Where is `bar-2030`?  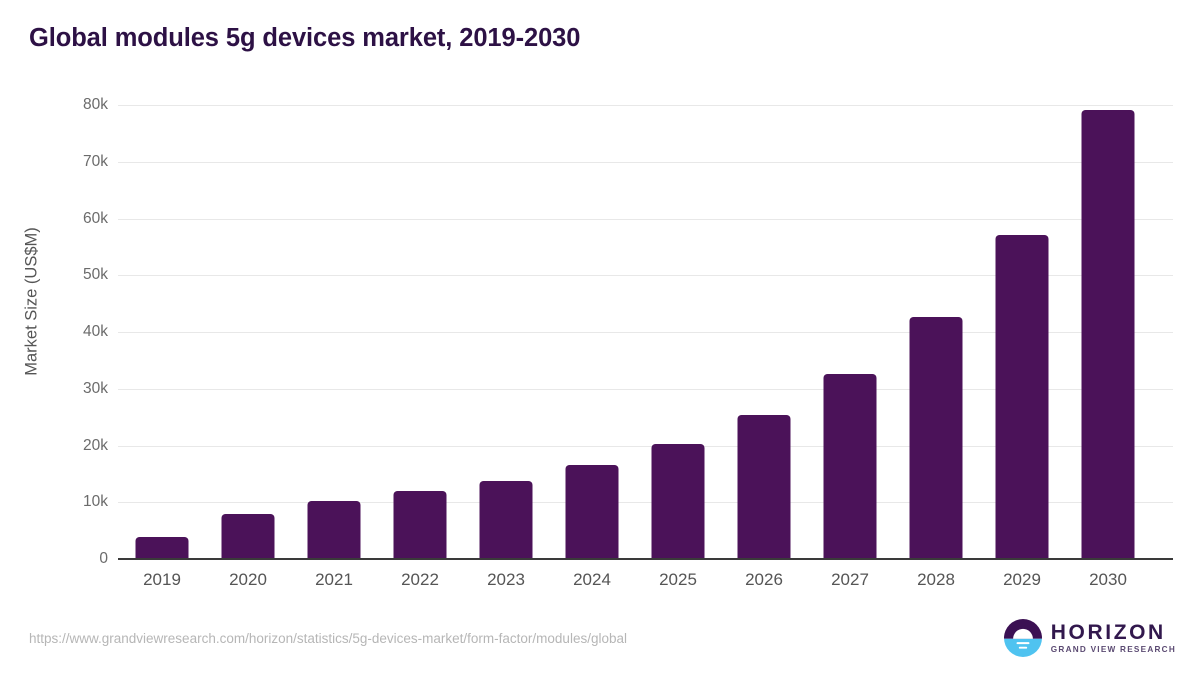
bar-2030 is located at coordinates (1108, 334).